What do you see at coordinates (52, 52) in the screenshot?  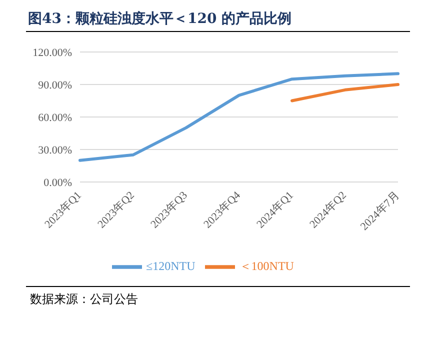 I see `y-tick-label: 120.00%` at bounding box center [52, 52].